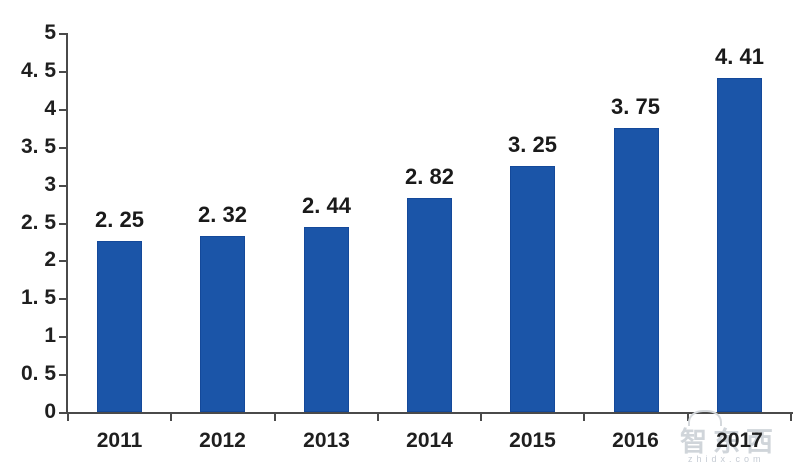  Describe the element at coordinates (50, 108) in the screenshot. I see `y-axis-label: 4` at that location.